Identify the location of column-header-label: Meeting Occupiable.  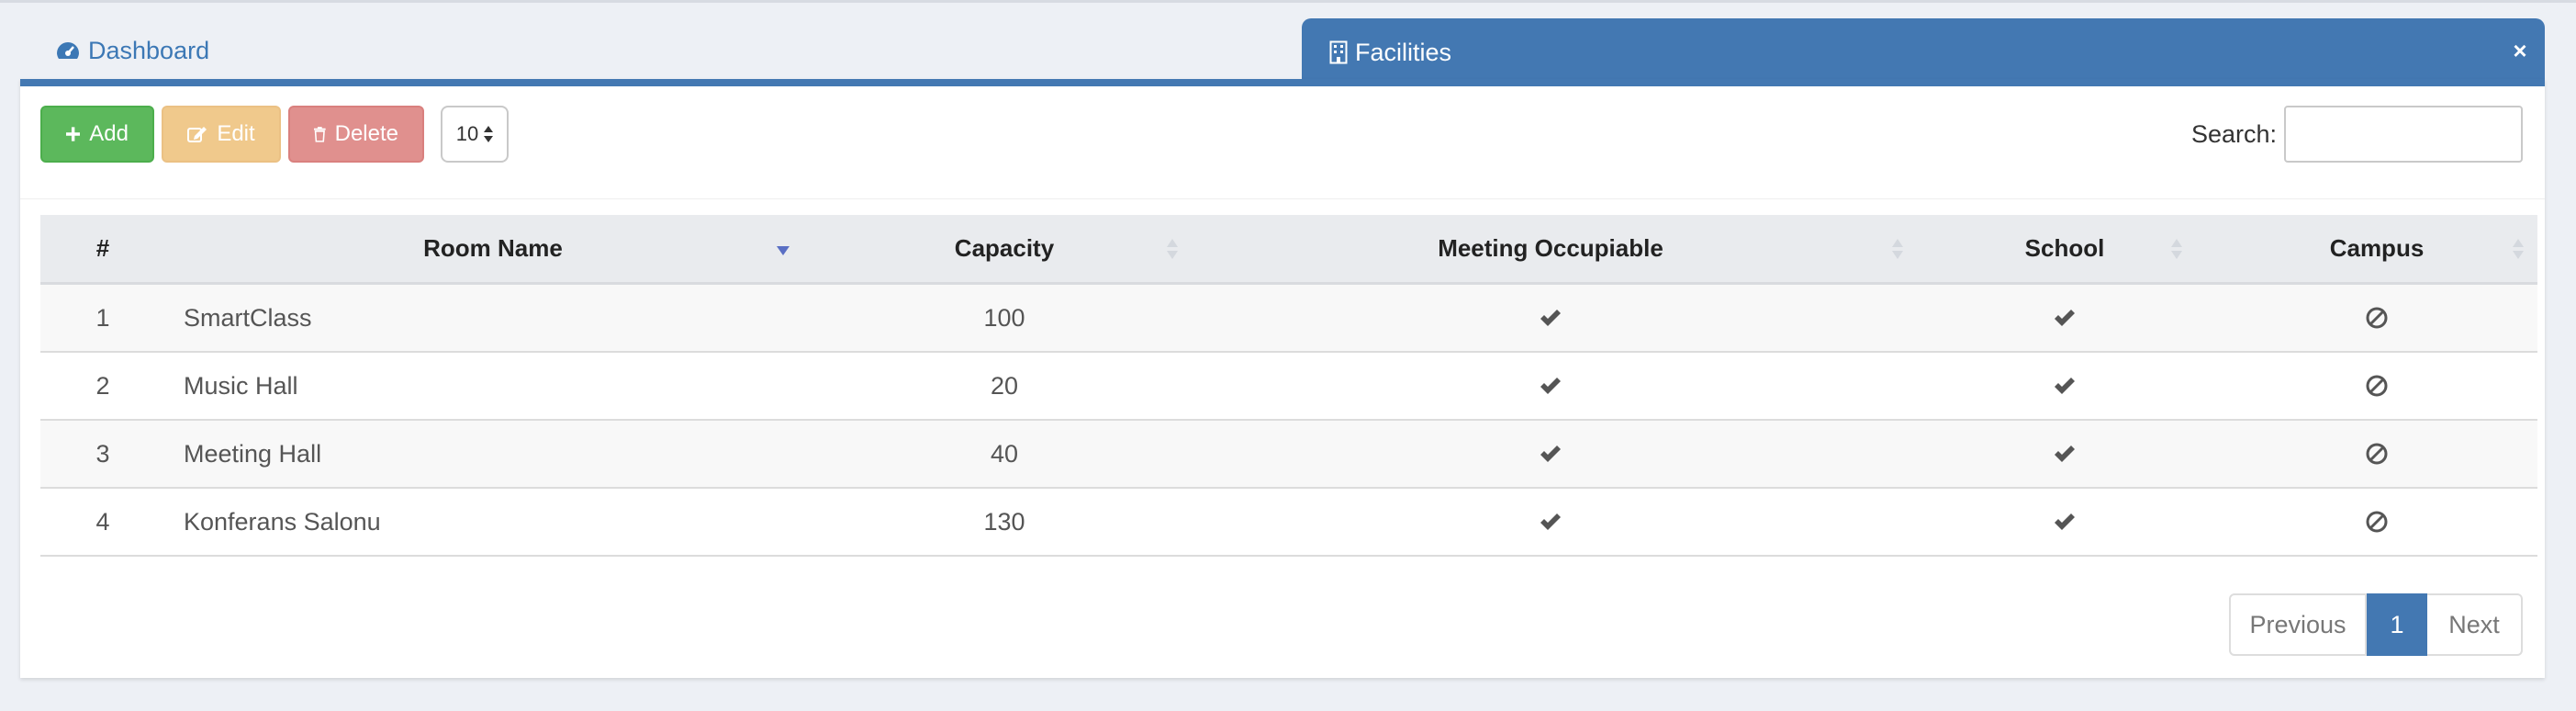
(1550, 248).